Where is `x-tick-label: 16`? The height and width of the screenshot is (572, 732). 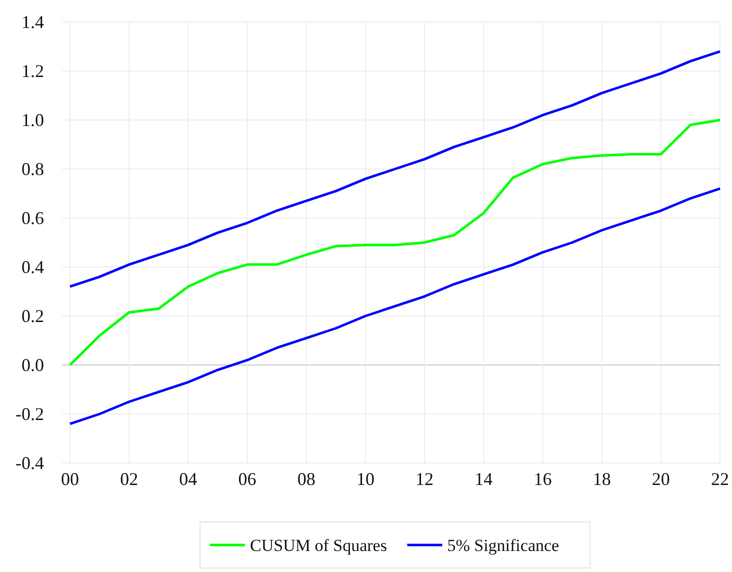
x-tick-label: 16 is located at coordinates (543, 479).